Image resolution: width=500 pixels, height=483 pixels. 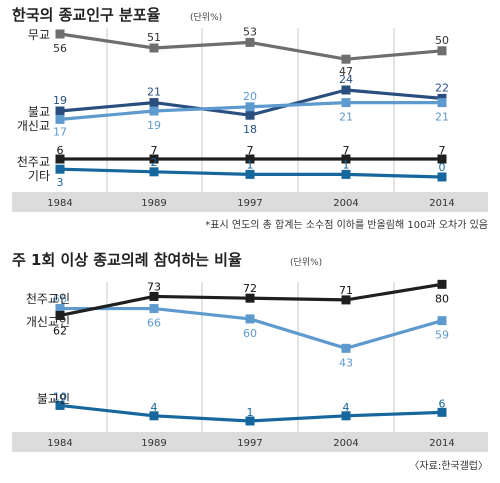 I want to click on data-label: 18, so click(x=250, y=129).